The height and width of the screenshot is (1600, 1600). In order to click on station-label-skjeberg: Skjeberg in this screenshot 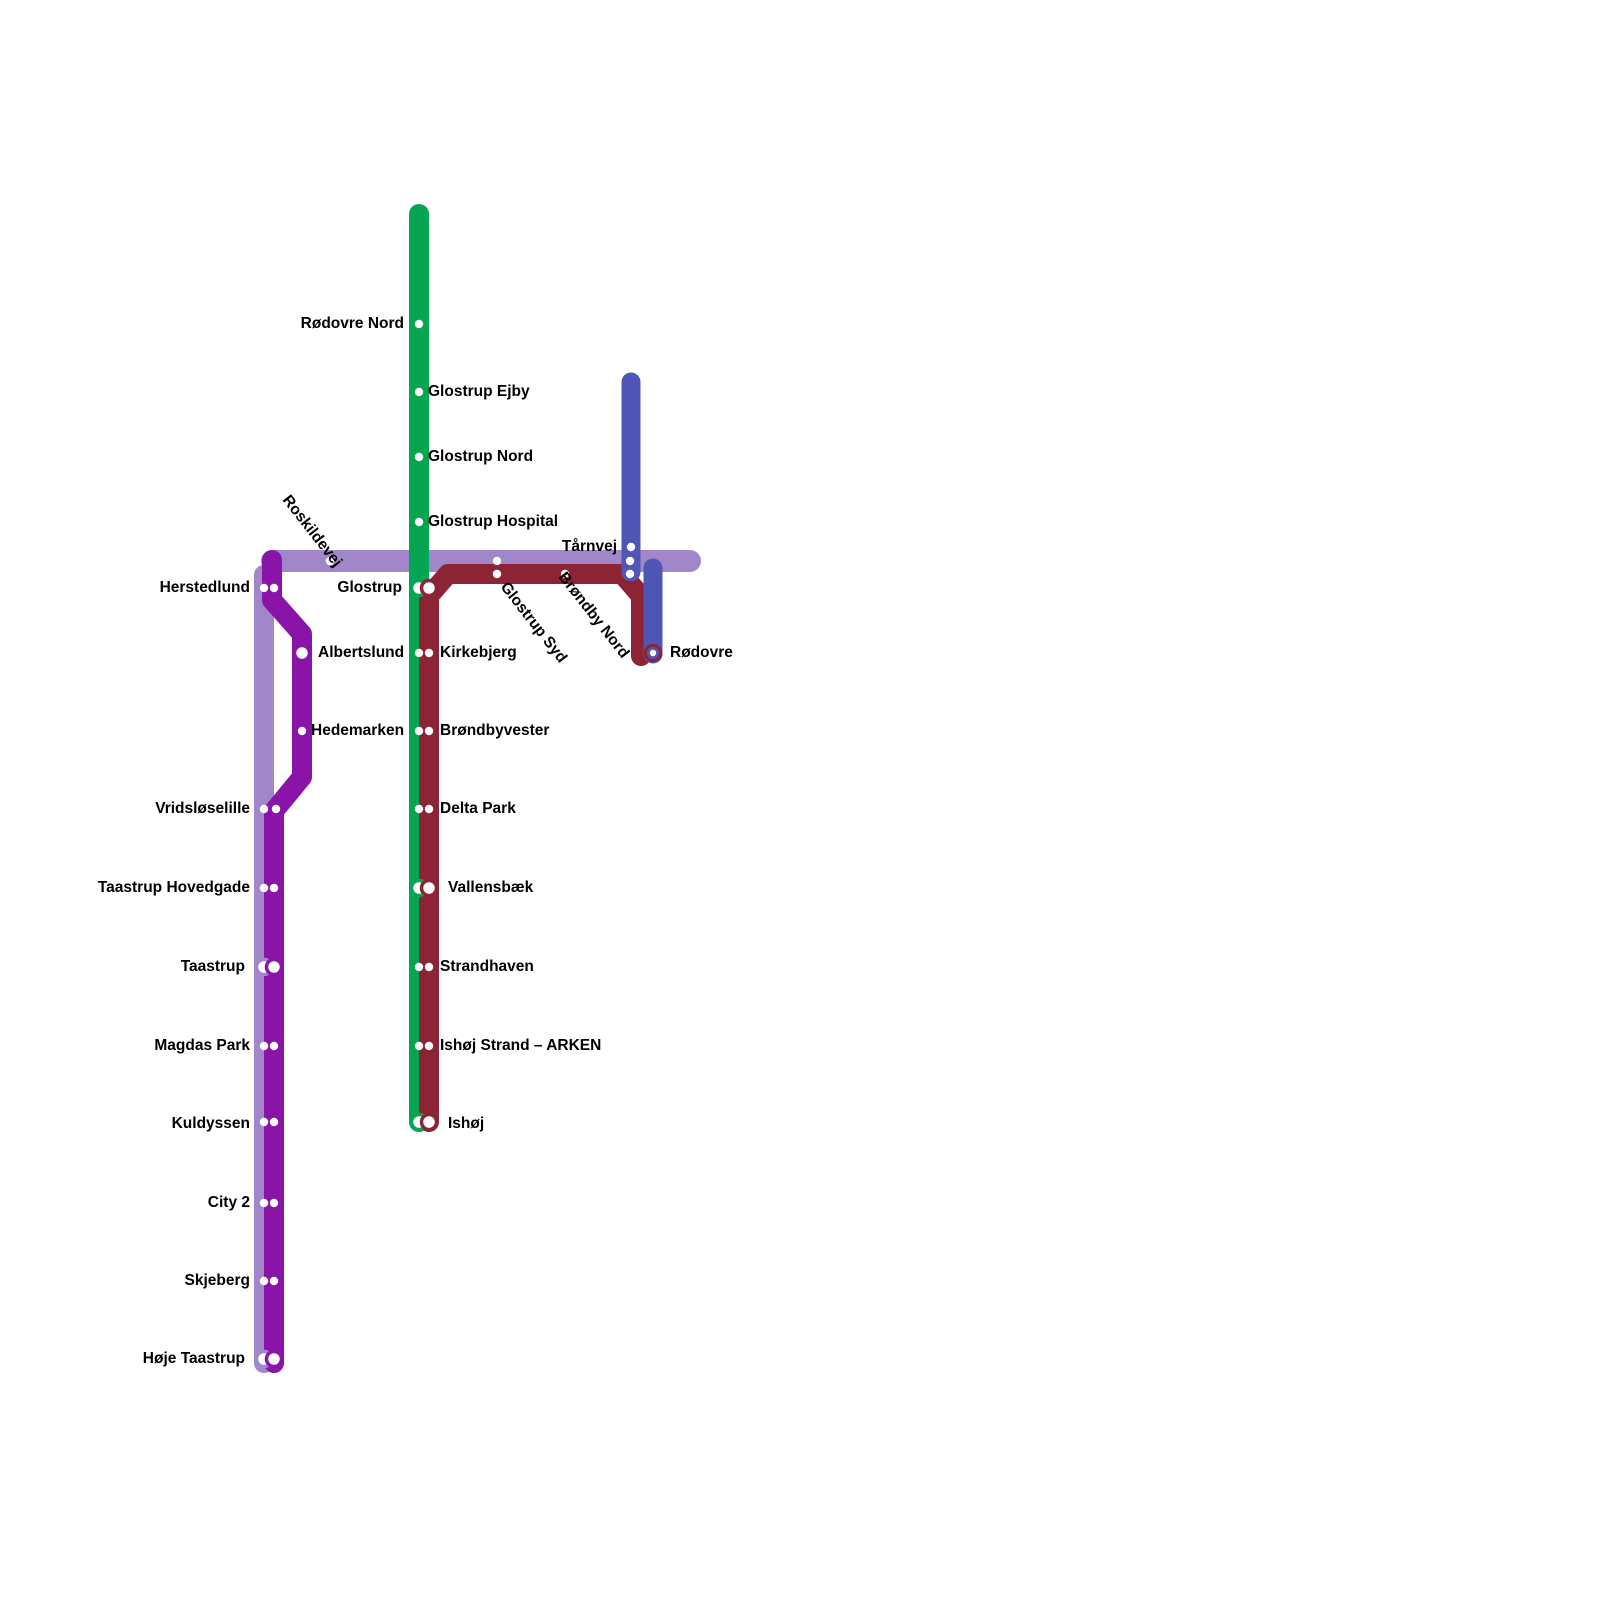, I will do `click(217, 1280)`.